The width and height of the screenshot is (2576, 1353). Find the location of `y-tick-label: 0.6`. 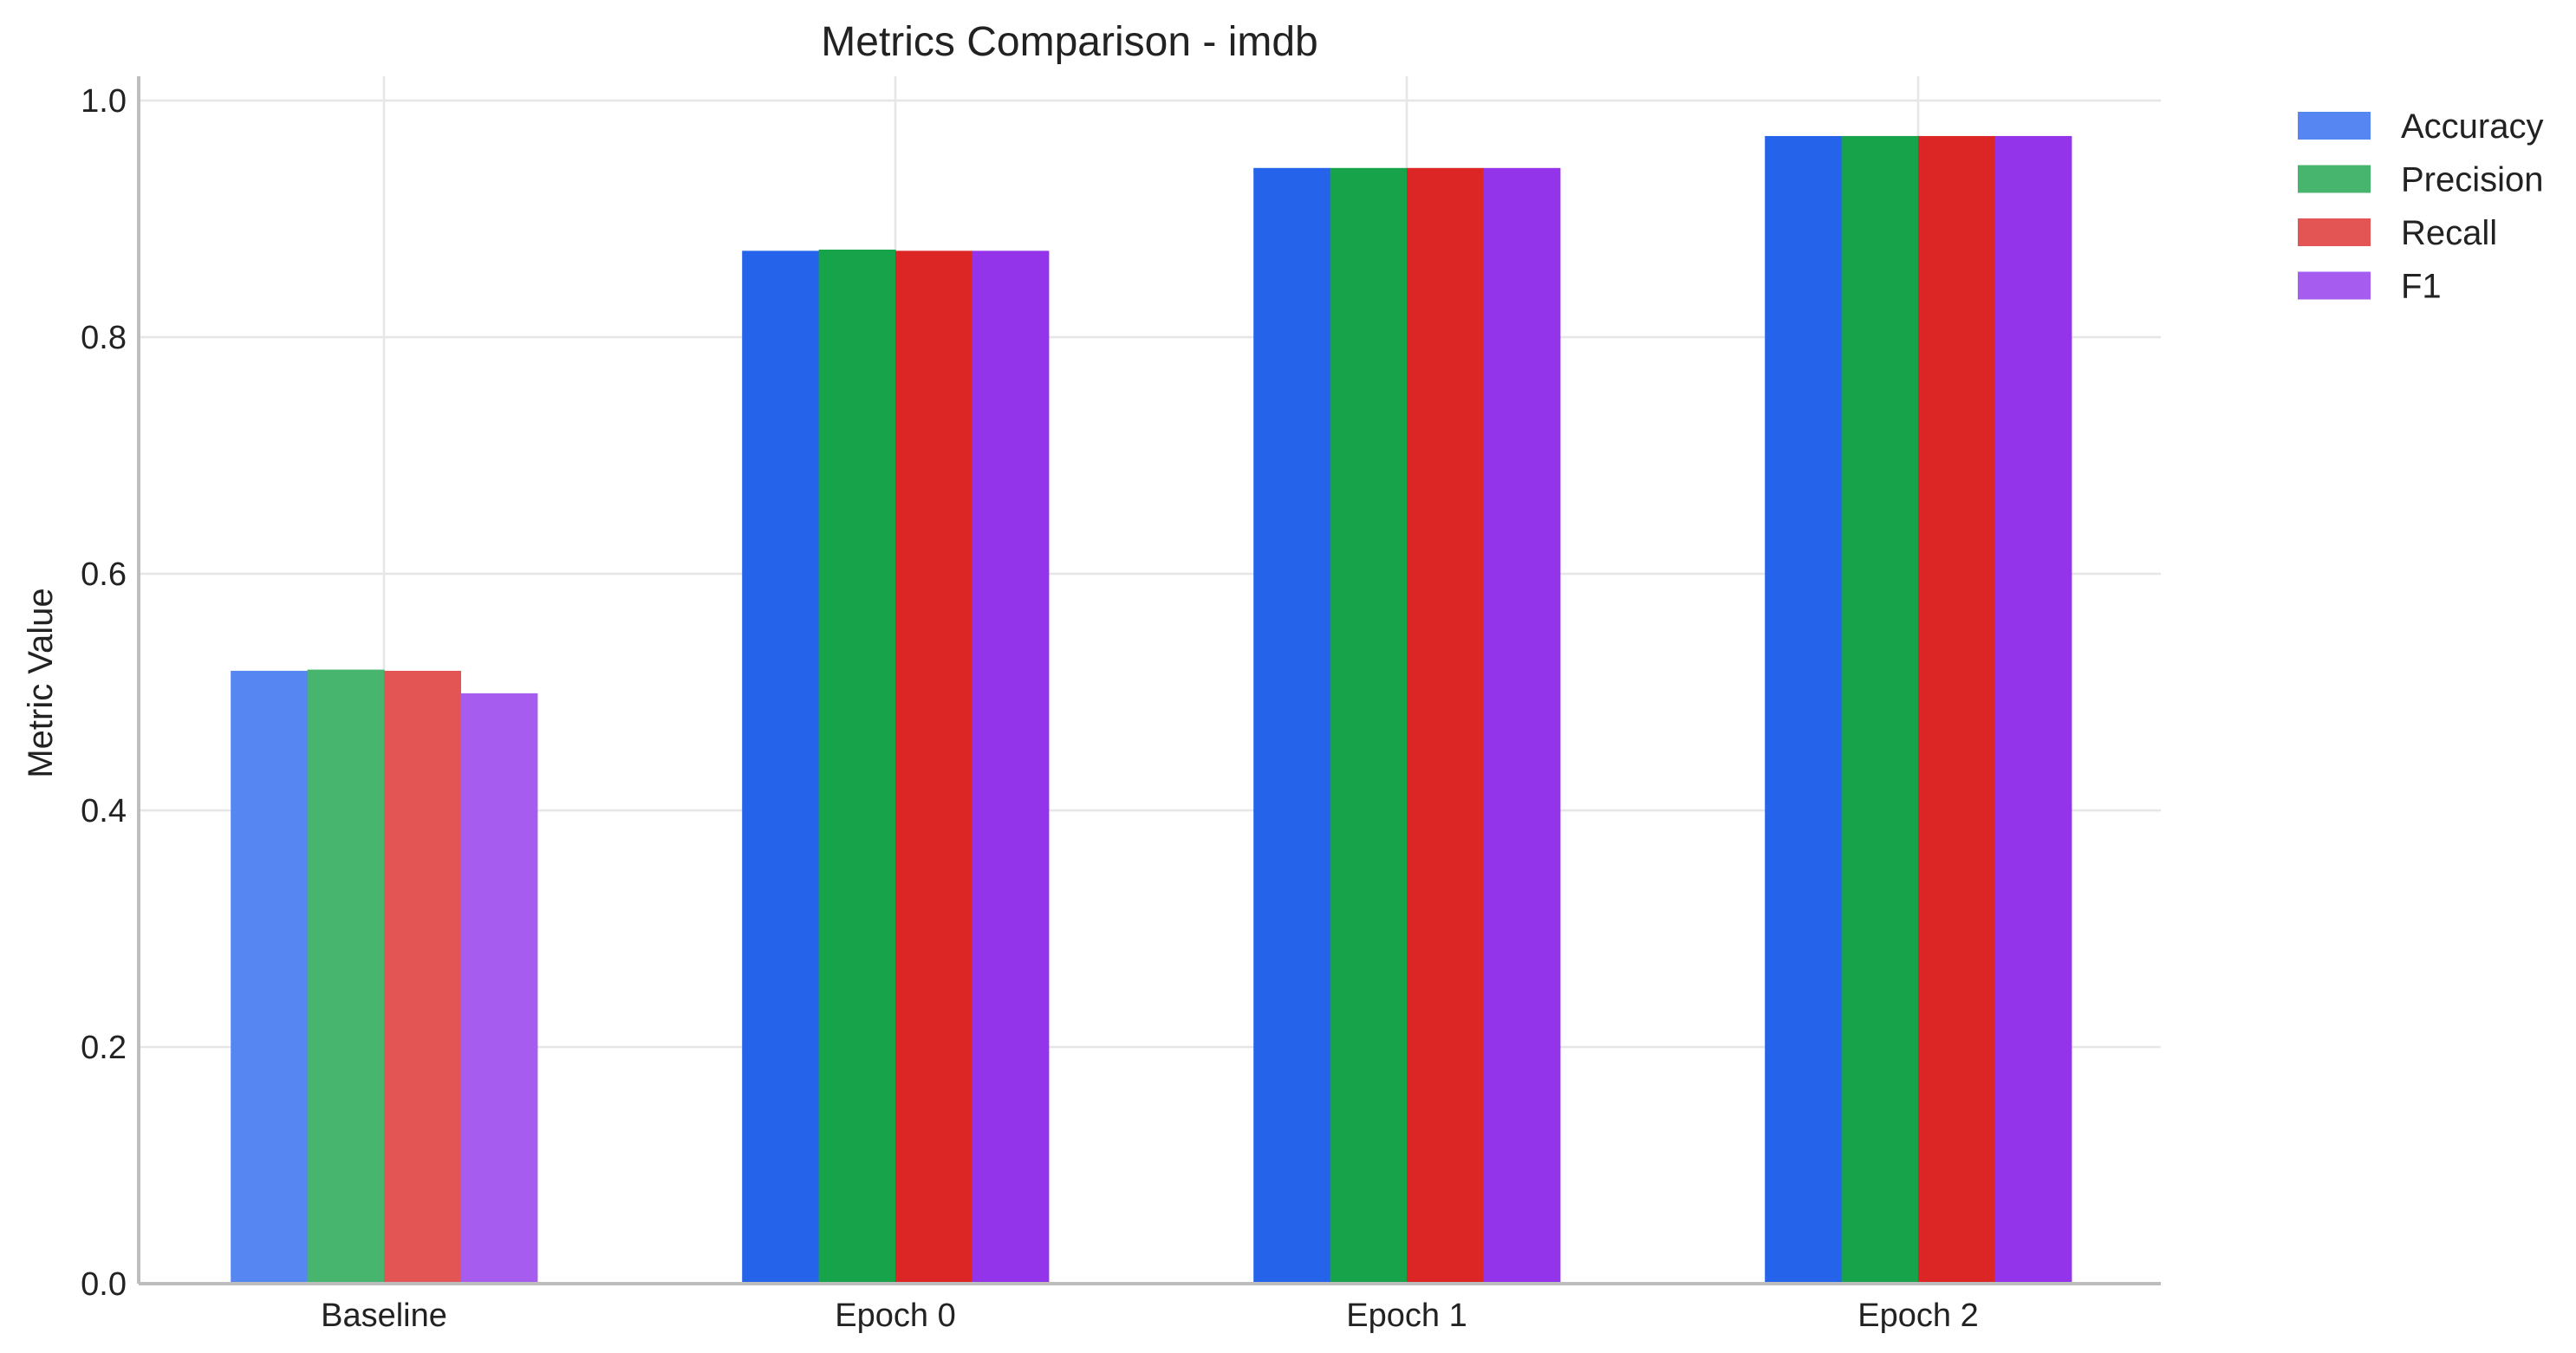

y-tick-label: 0.6 is located at coordinates (104, 574).